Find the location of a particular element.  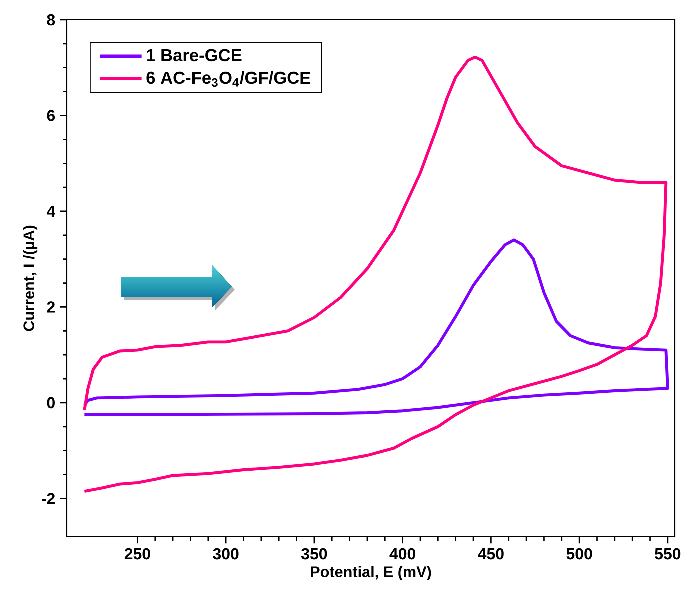

y-axis-title: Current, I /(µA) is located at coordinates (30, 279).